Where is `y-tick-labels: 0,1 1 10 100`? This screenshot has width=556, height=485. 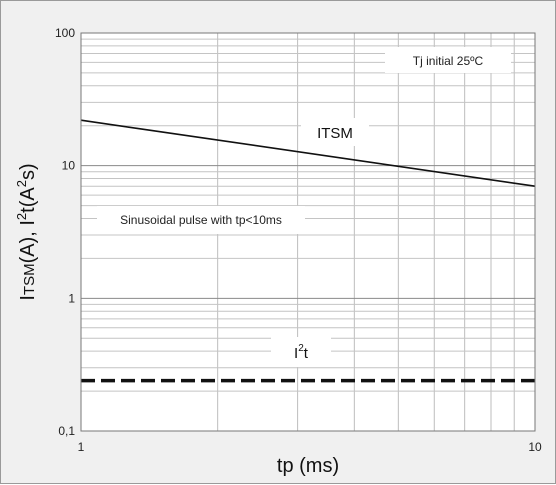
y-tick-labels: 0,1 1 10 100 is located at coordinates (65, 232).